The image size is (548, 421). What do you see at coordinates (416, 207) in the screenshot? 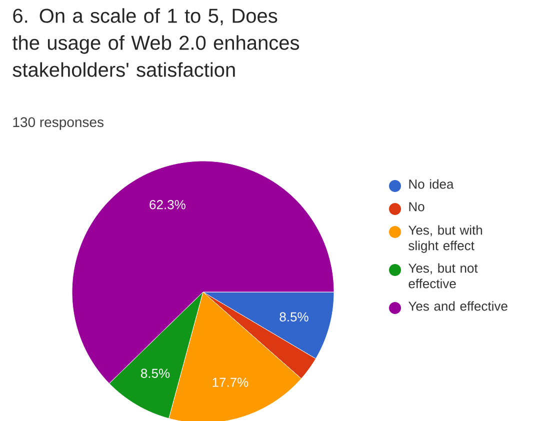
I see `legend-label: No` at bounding box center [416, 207].